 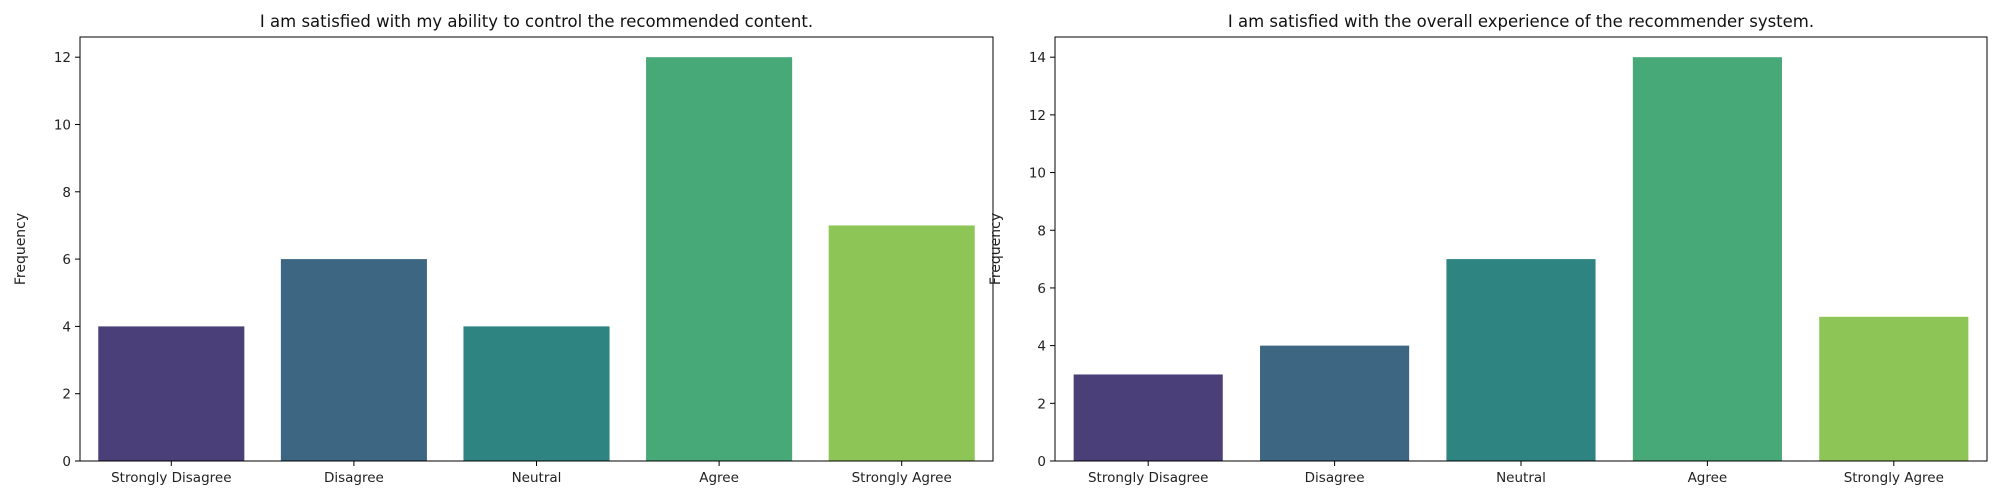 I want to click on chart-right-xtick-label-3: Agree, so click(x=1708, y=478).